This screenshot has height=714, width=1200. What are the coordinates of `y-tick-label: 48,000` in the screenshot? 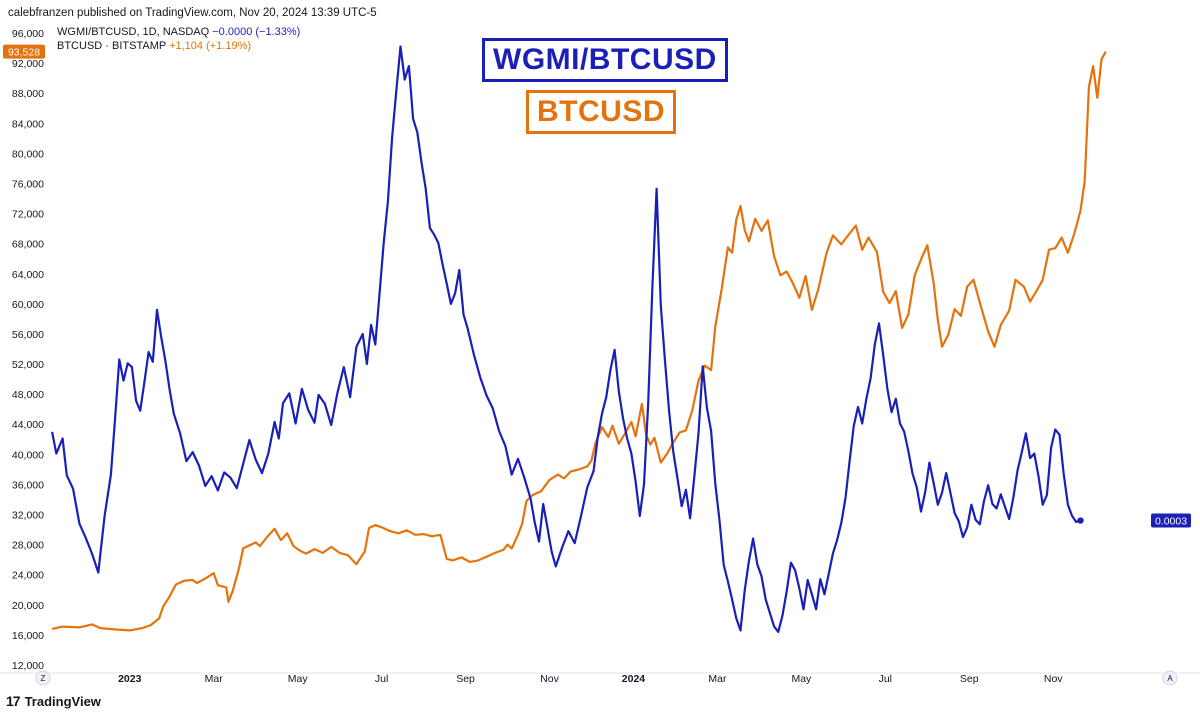 It's located at (28, 395).